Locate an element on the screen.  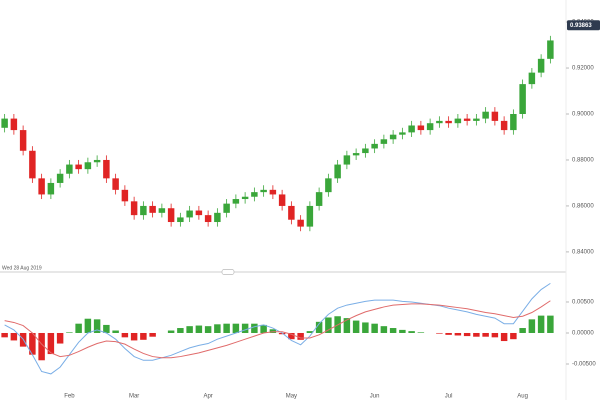
y-tick-label: 0.92000 is located at coordinates (583, 69).